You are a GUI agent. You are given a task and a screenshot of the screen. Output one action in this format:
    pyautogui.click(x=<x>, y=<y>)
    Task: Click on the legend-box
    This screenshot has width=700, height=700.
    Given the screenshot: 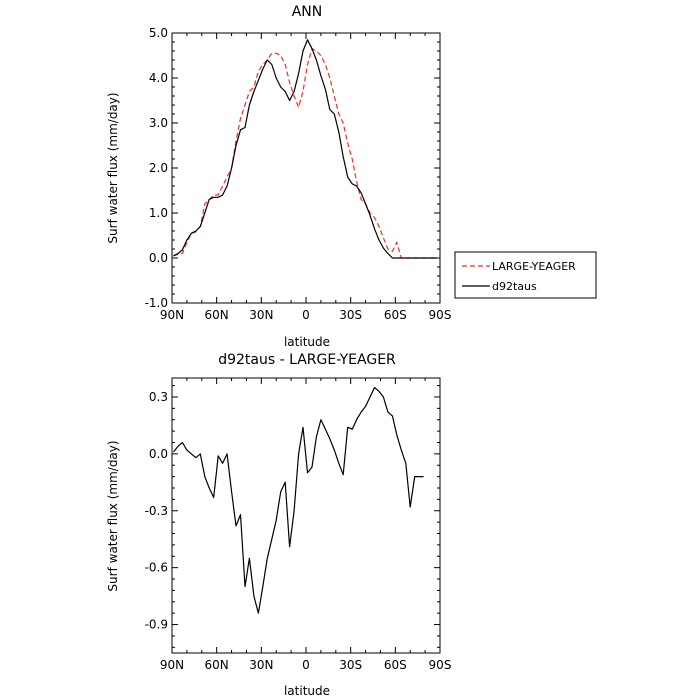 What is the action you would take?
    pyautogui.click(x=525, y=275)
    